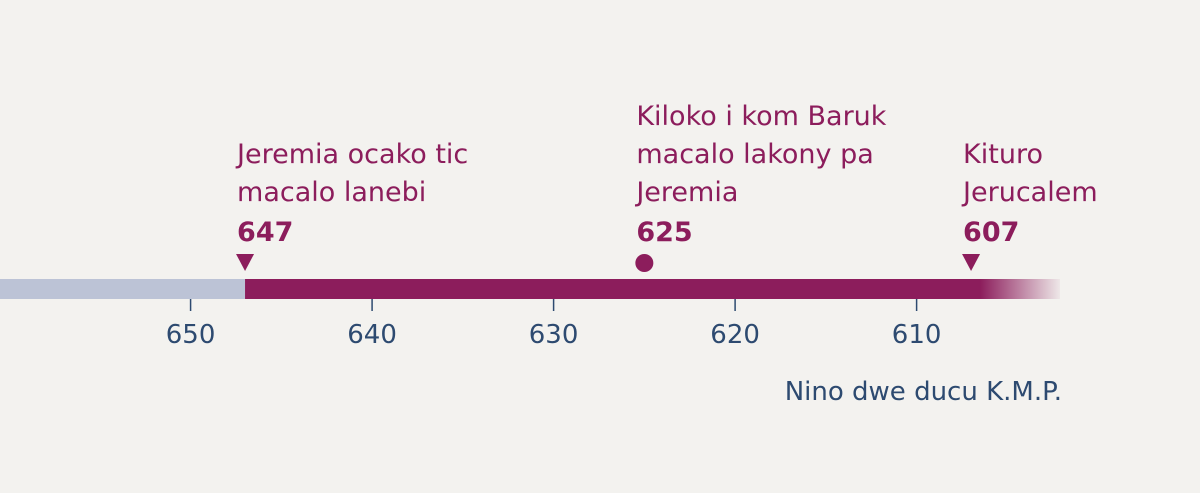 The width and height of the screenshot is (1200, 493). Describe the element at coordinates (761, 116) in the screenshot. I see `event-label: Kiloko i kom Baruk` at that location.